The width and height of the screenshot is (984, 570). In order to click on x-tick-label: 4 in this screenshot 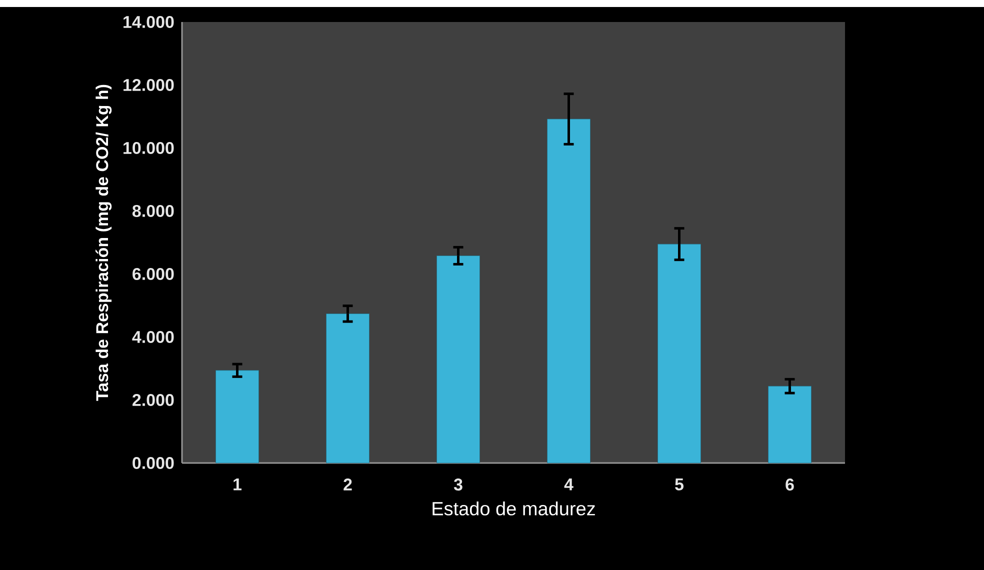, I will do `click(569, 484)`.